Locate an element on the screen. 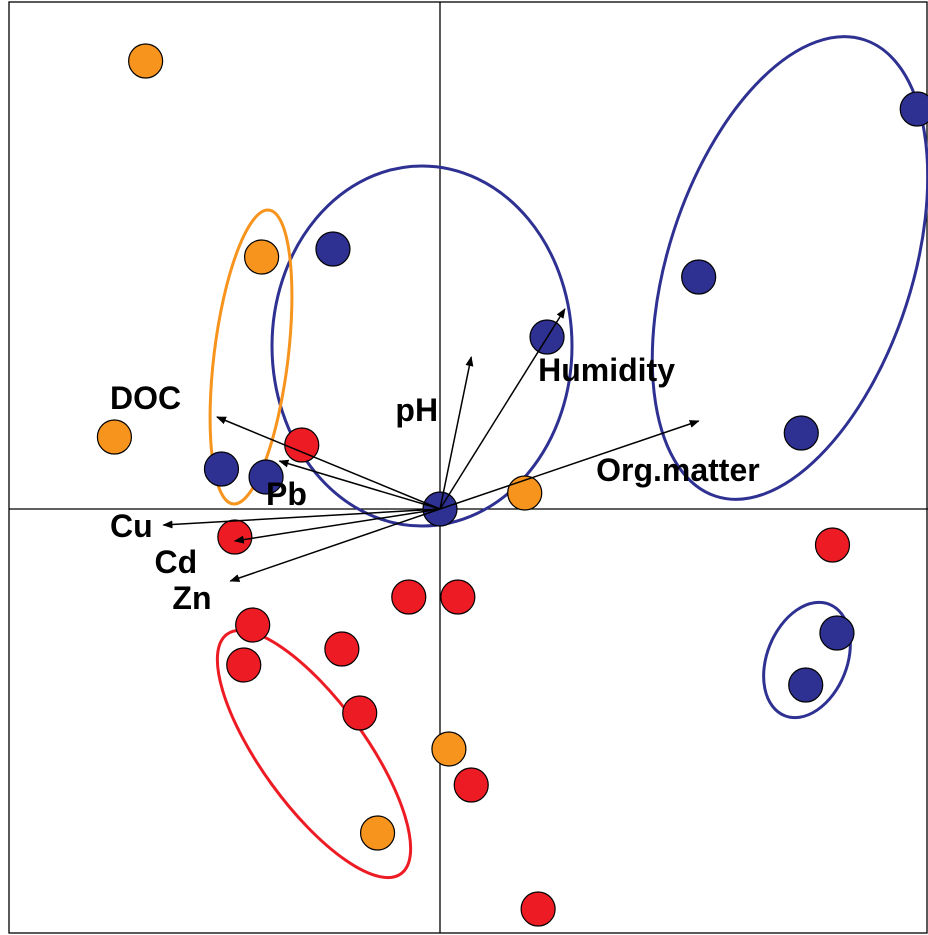 The image size is (928, 935). vector-pb is located at coordinates (359, 484).